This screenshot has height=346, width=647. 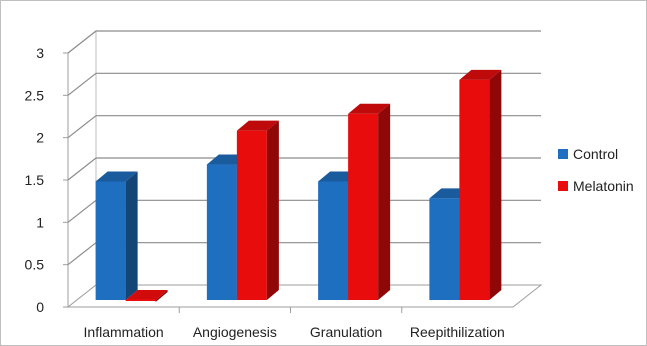 I want to click on bar-control-inflammation, so click(x=116, y=235).